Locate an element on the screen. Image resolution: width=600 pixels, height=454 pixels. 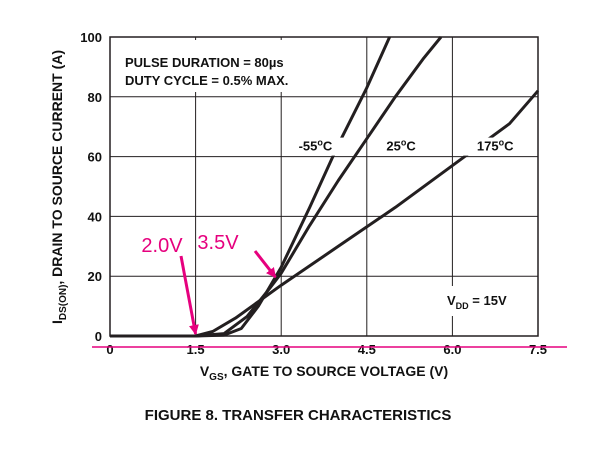
x-tick-label: 7.5 is located at coordinates (538, 349).